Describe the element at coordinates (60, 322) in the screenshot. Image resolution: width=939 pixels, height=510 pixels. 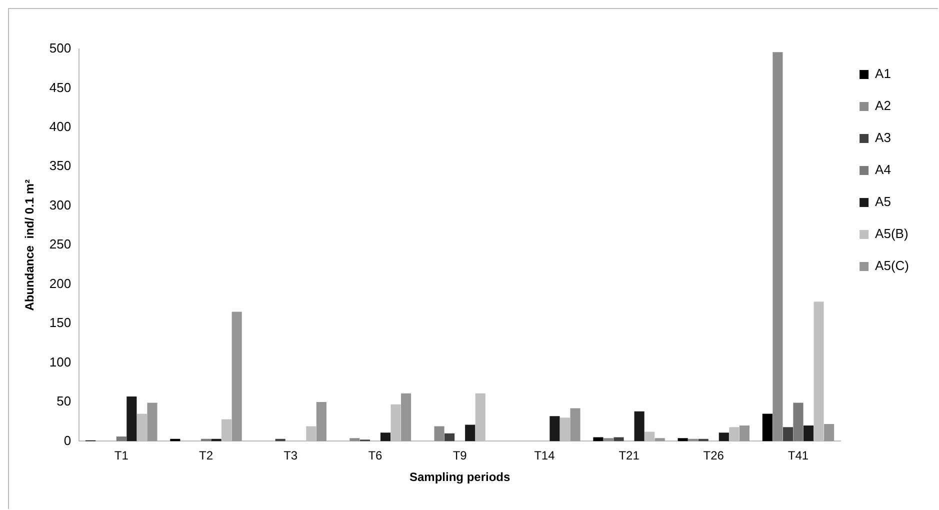
I see `y-tick-label: 150` at that location.